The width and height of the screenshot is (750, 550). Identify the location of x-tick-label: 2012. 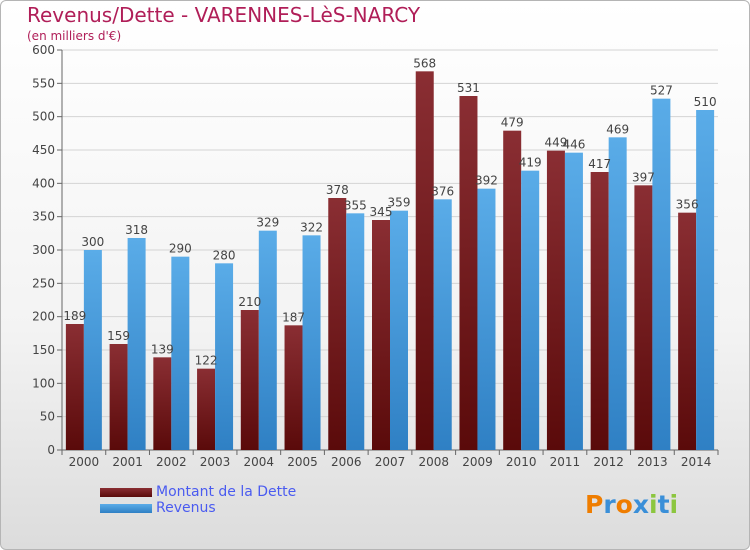
(608, 462).